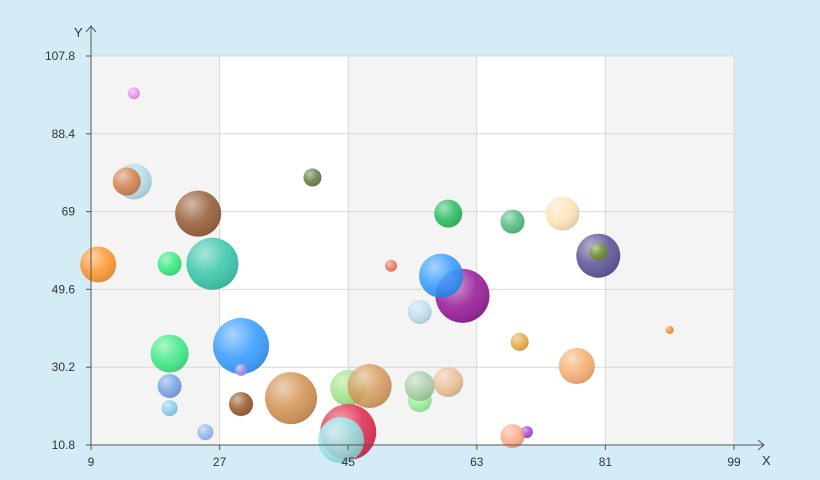  What do you see at coordinates (91, 29) in the screenshot?
I see `y-axis-arrow` at bounding box center [91, 29].